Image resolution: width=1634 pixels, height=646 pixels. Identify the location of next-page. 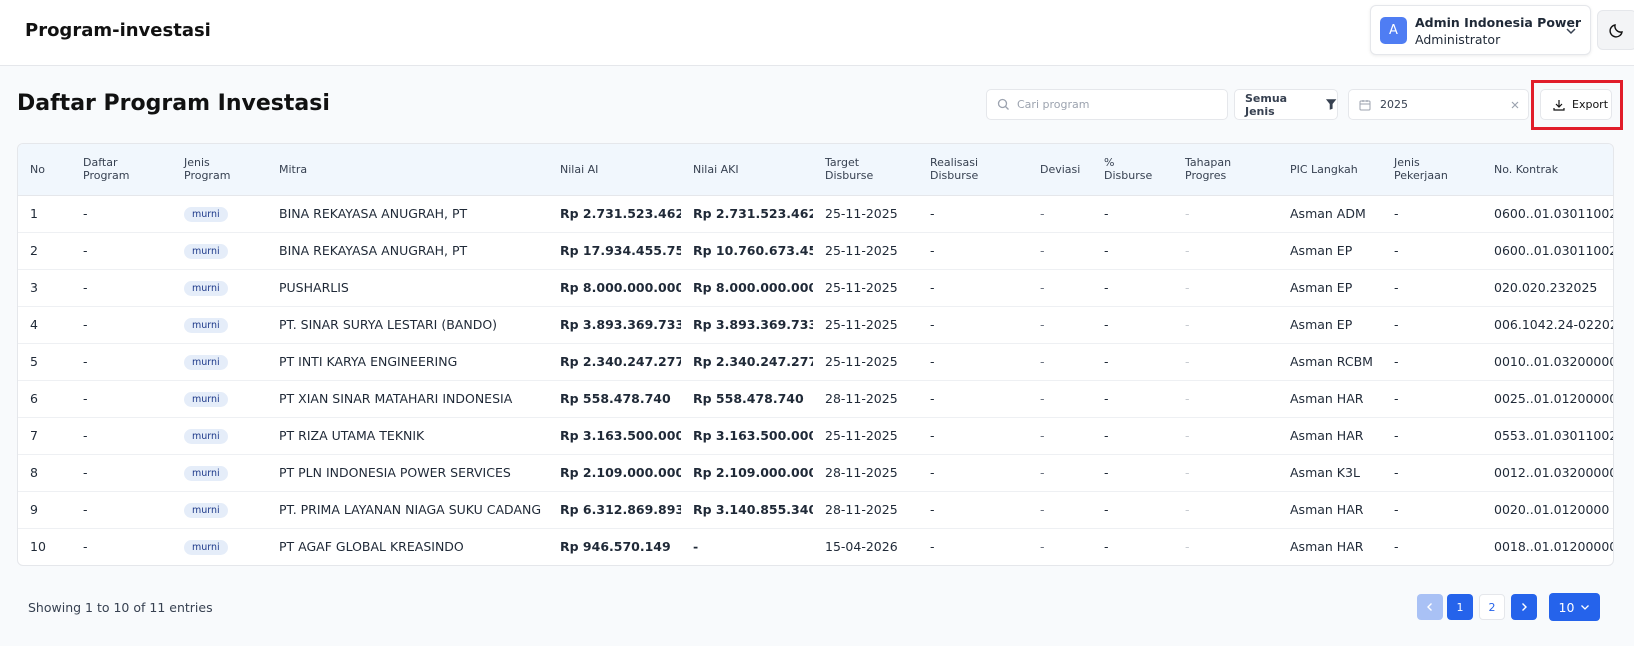
(1524, 607).